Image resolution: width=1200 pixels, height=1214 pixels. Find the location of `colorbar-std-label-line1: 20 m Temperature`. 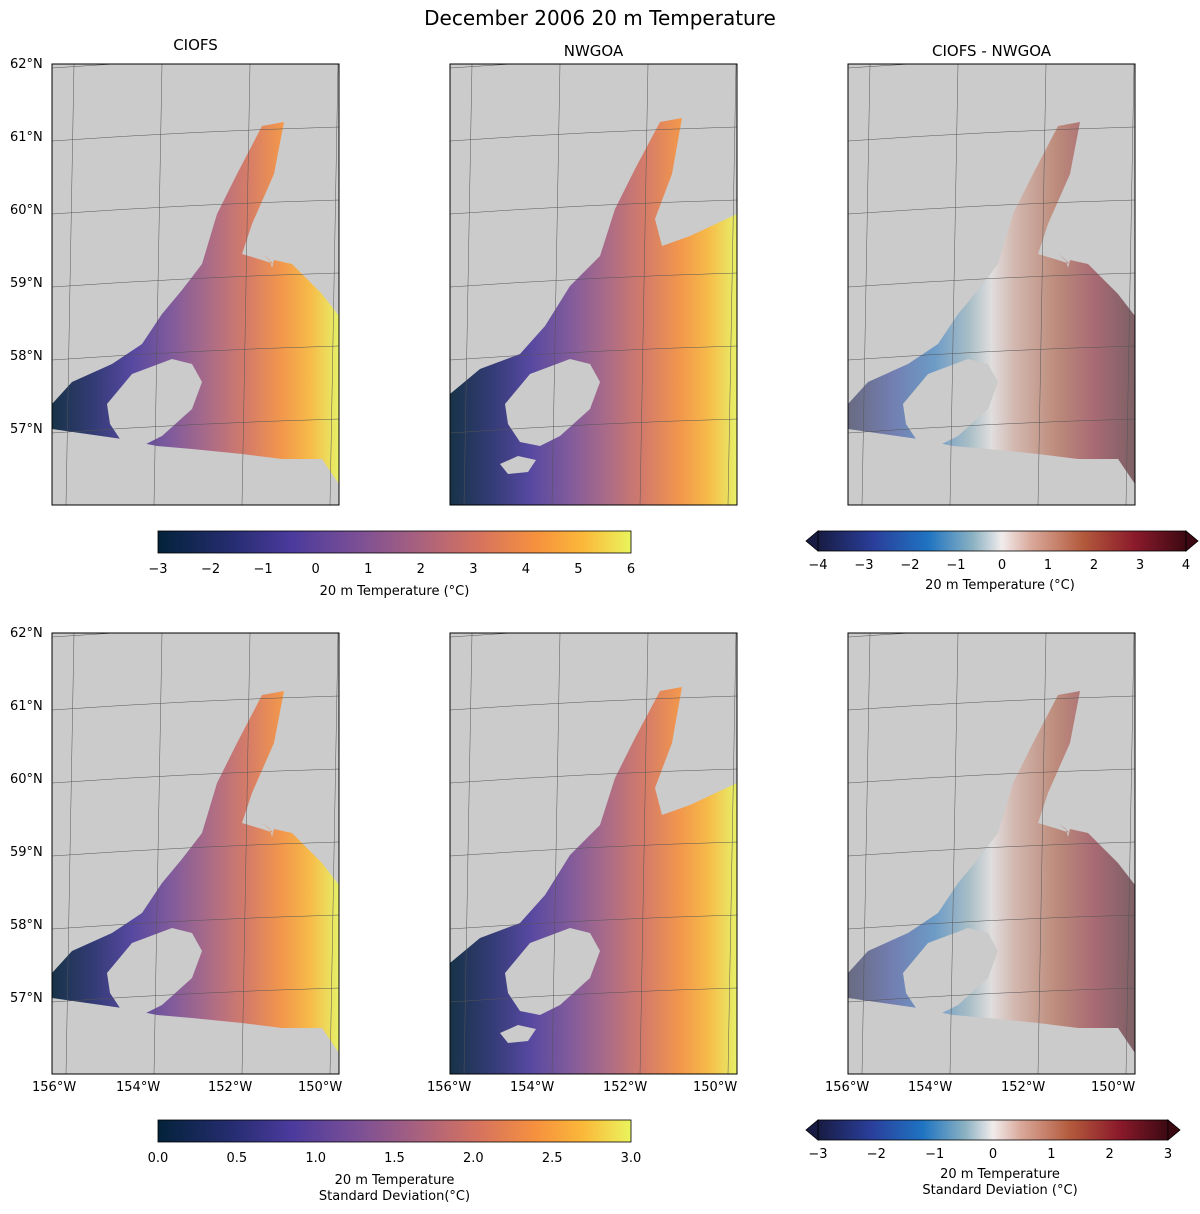

colorbar-std-label-line1: 20 m Temperature is located at coordinates (394, 1180).